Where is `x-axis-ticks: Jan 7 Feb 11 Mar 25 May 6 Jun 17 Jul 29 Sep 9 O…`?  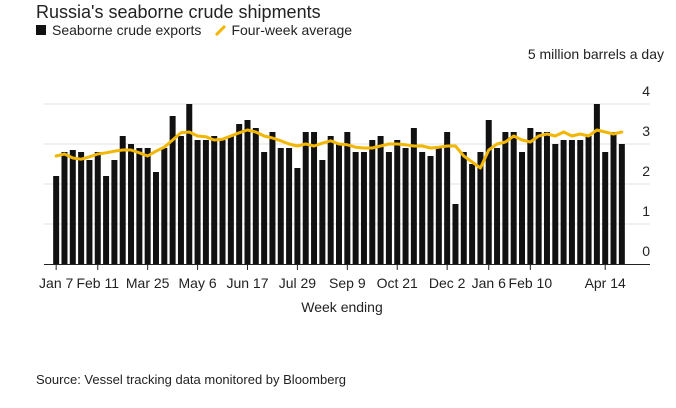
x-axis-ticks: Jan 7 Feb 11 Mar 25 May 6 Jun 17 Jul 29 Sep 9 O… is located at coordinates (332, 277).